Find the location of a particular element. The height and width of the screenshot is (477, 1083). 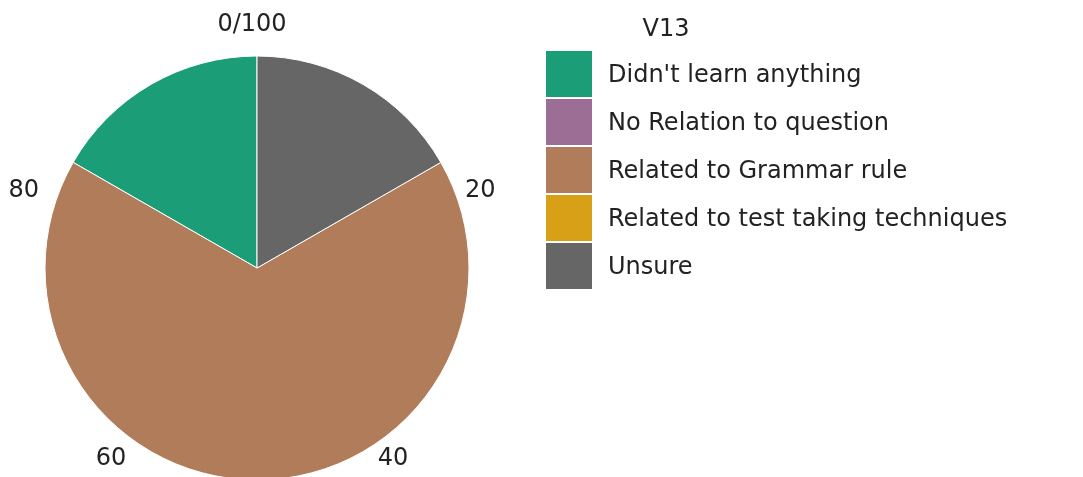

text: 60 is located at coordinates (111, 457).